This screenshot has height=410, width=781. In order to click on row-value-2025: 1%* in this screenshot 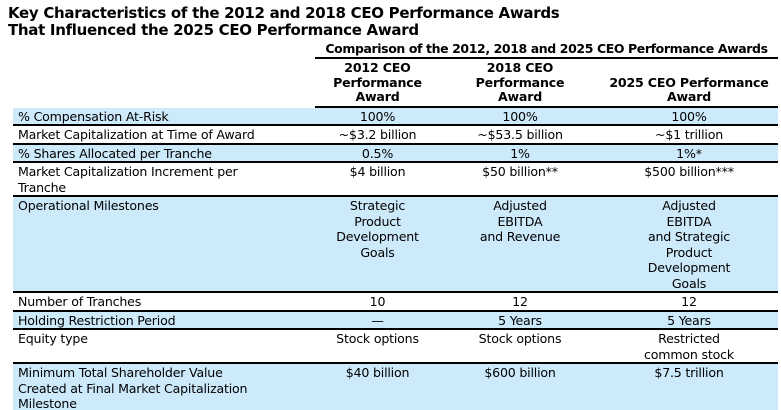, I will do `click(689, 153)`.